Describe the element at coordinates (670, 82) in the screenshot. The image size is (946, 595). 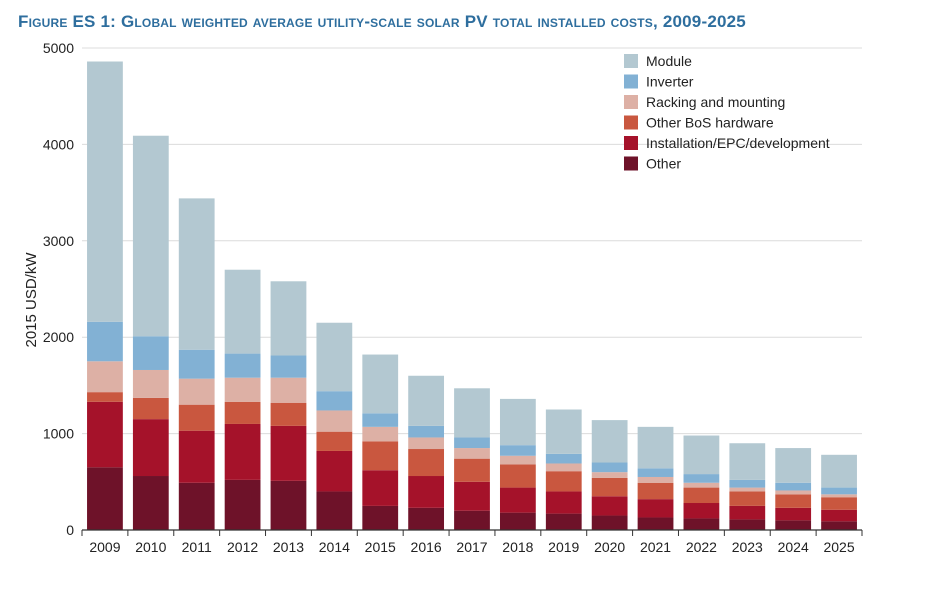
I see `legend-label: Inverter` at that location.